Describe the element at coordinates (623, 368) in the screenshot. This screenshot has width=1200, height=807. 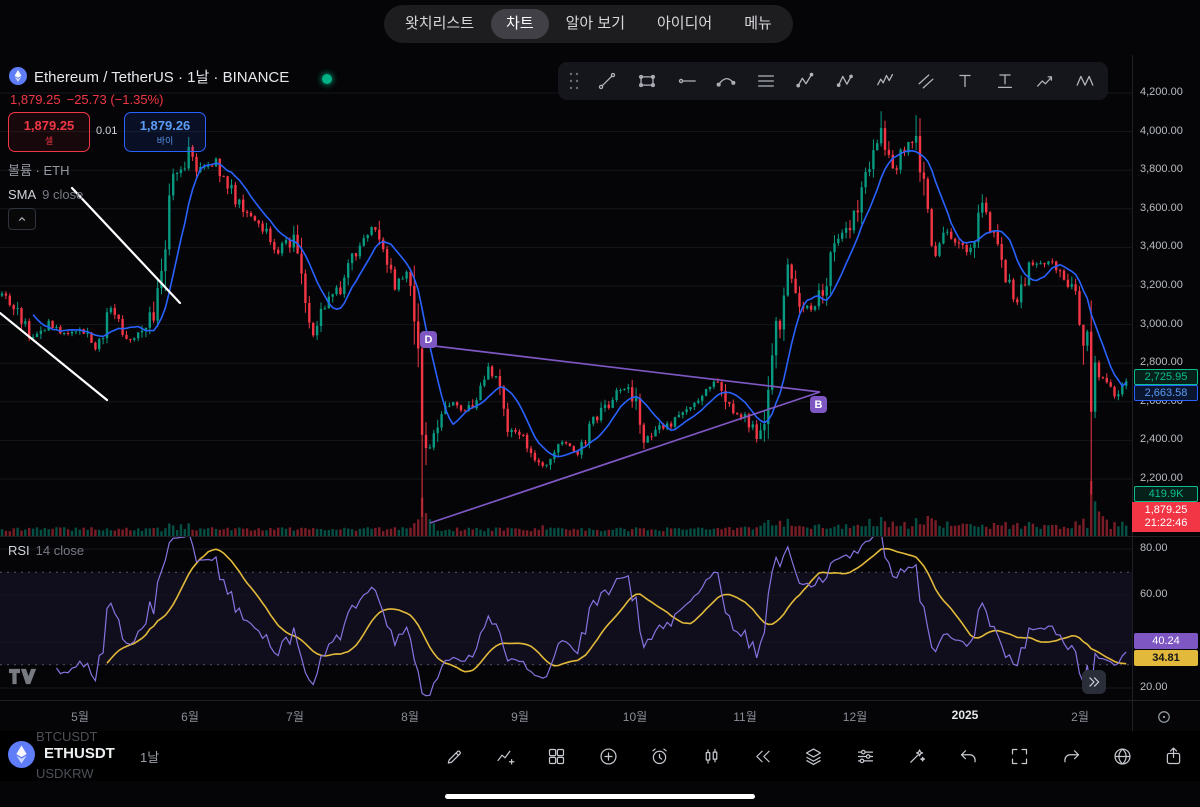
I see `triangle-upper-line` at that location.